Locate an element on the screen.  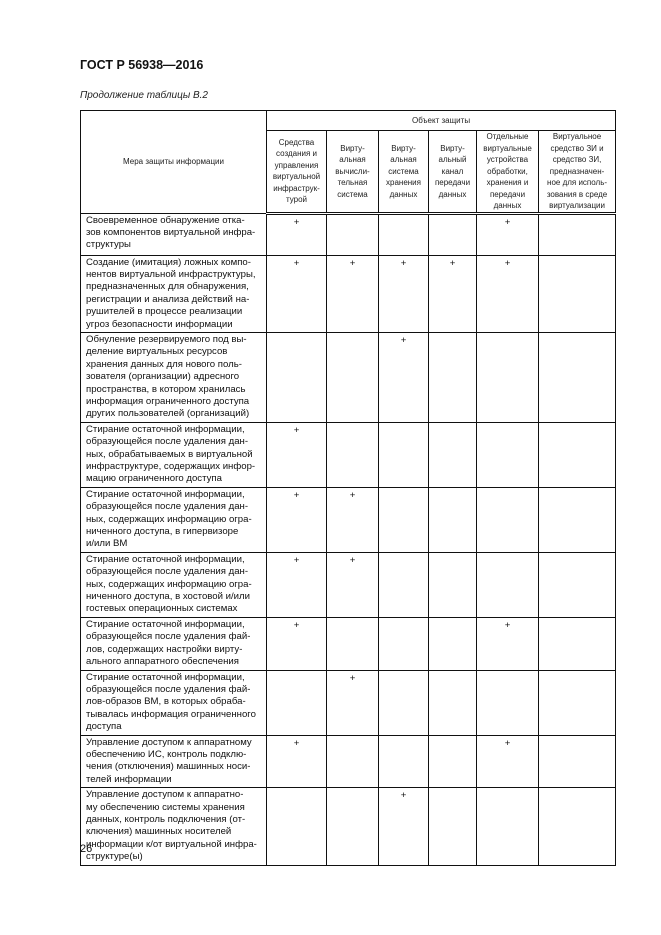
object-column-header: Вирту- альная система хранения данных is located at coordinates (403, 172).